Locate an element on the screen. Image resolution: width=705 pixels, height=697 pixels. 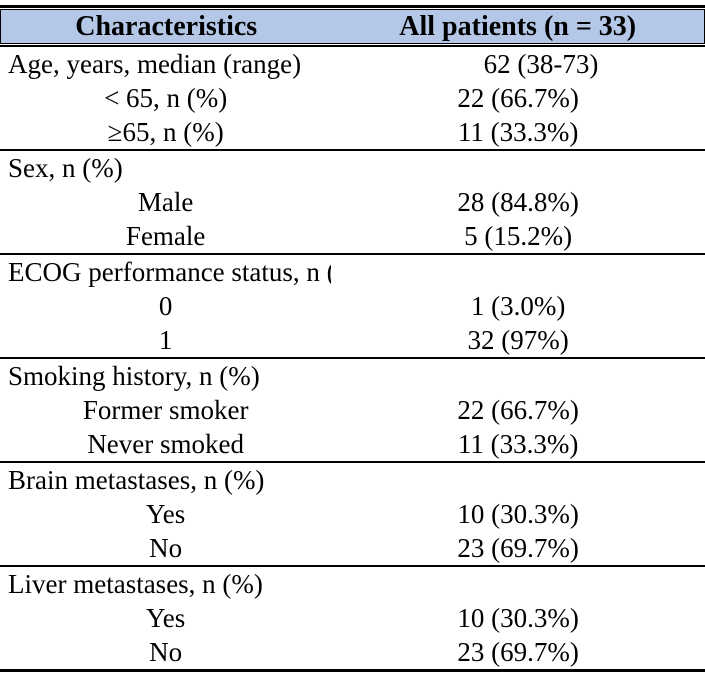
row-label: Female is located at coordinates (165, 236).